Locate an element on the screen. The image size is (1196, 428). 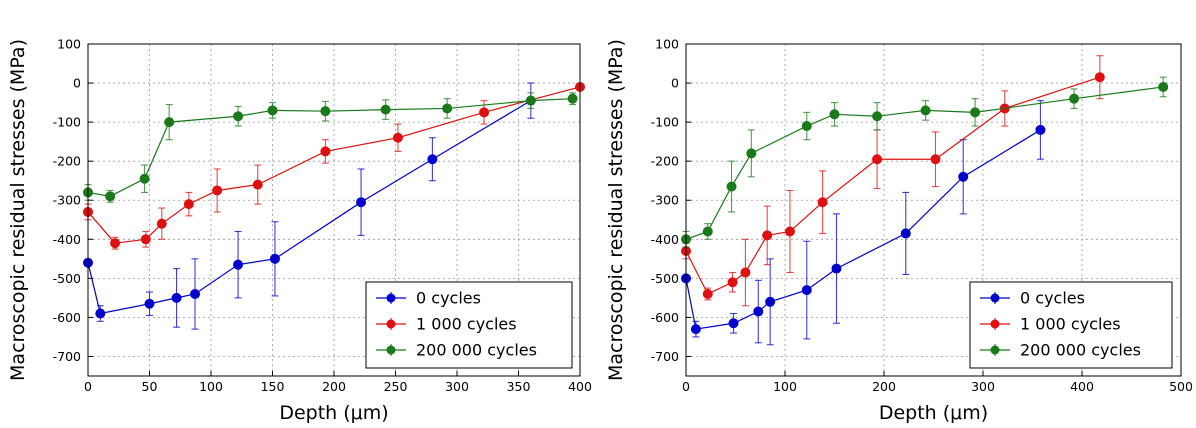
legend-label: 0 cycles is located at coordinates (1052, 298).